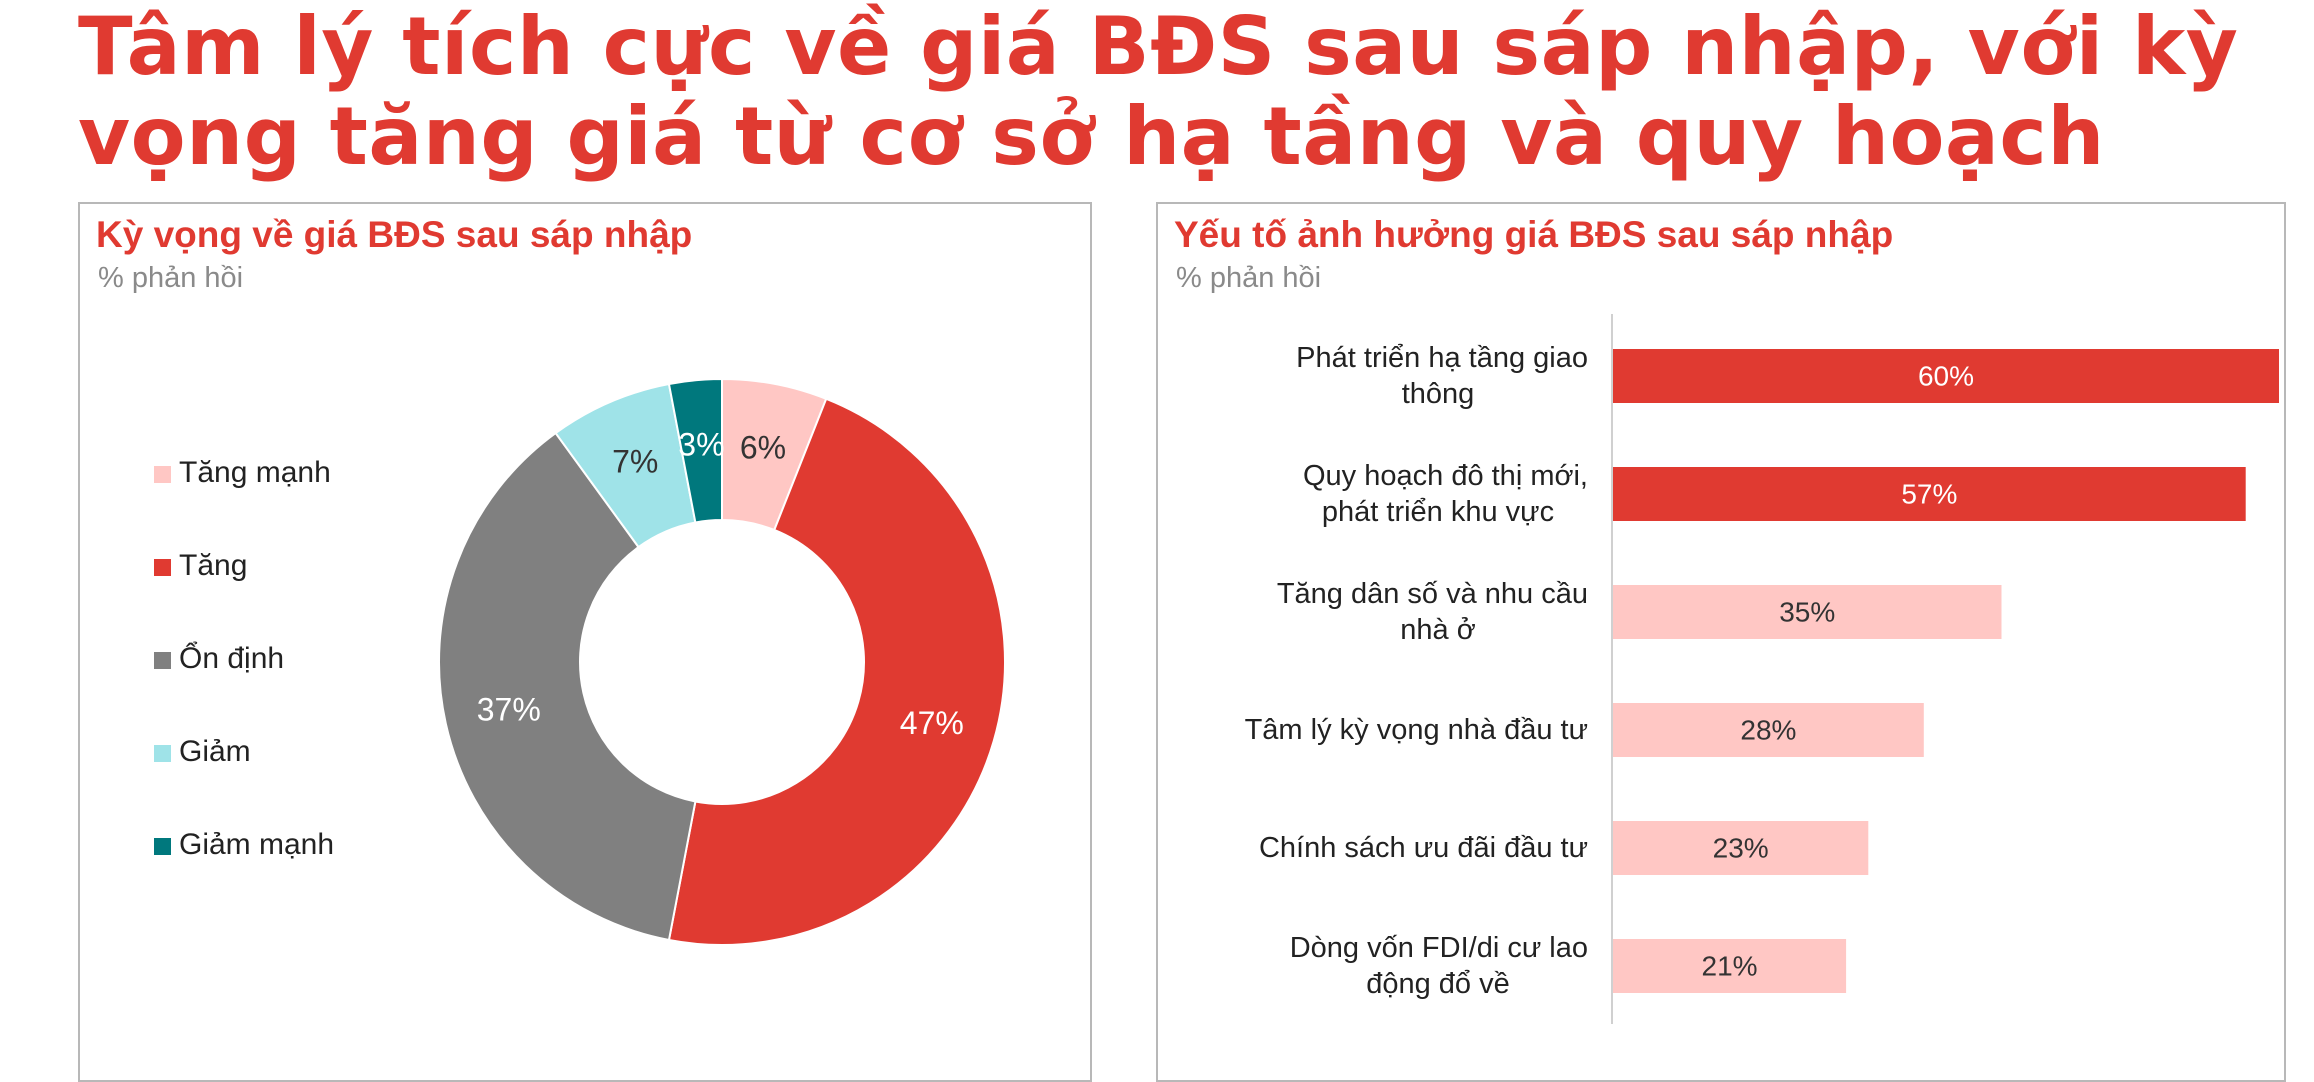  What do you see at coordinates (257, 844) in the screenshot?
I see `legend-label: Giảm mạnh` at bounding box center [257, 844].